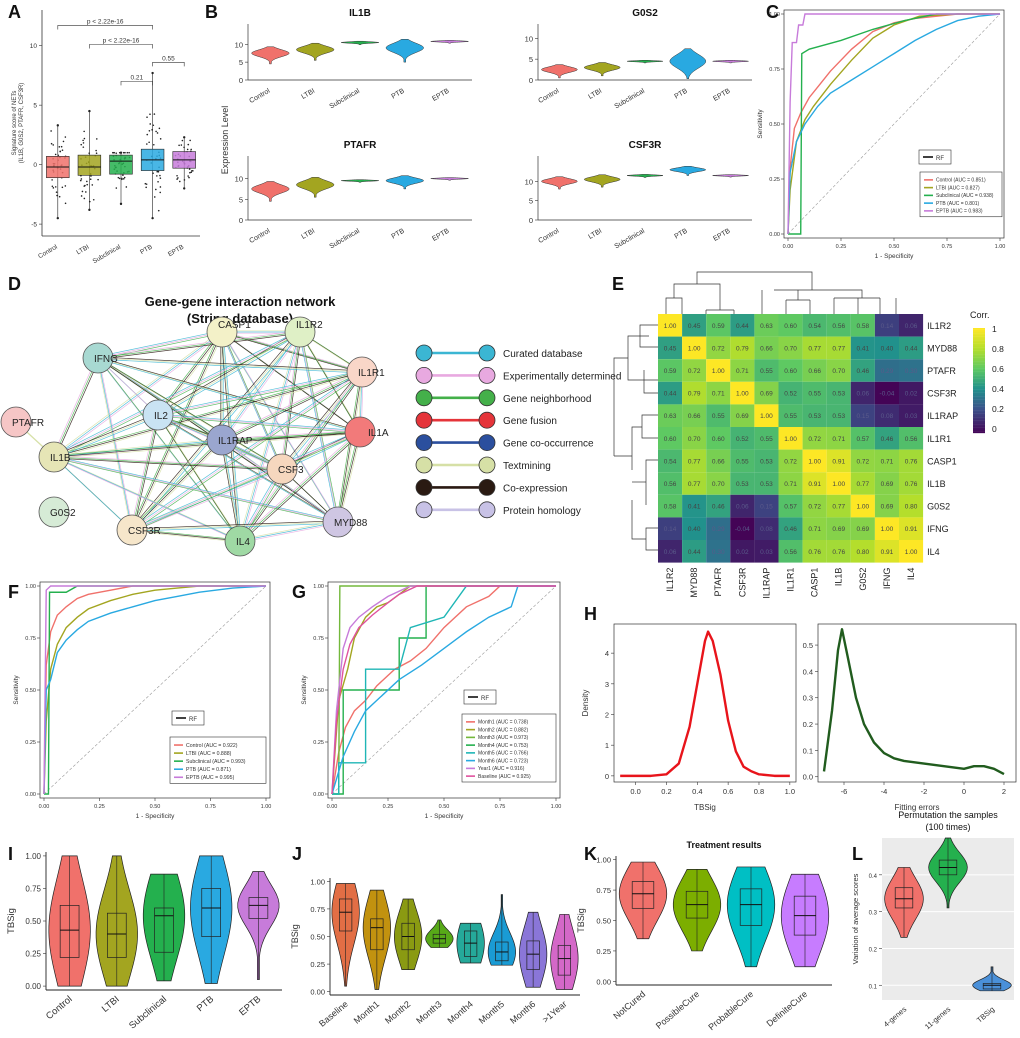 The width and height of the screenshot is (1020, 1038). I want to click on b-x-tick-label: Control, so click(259, 236).